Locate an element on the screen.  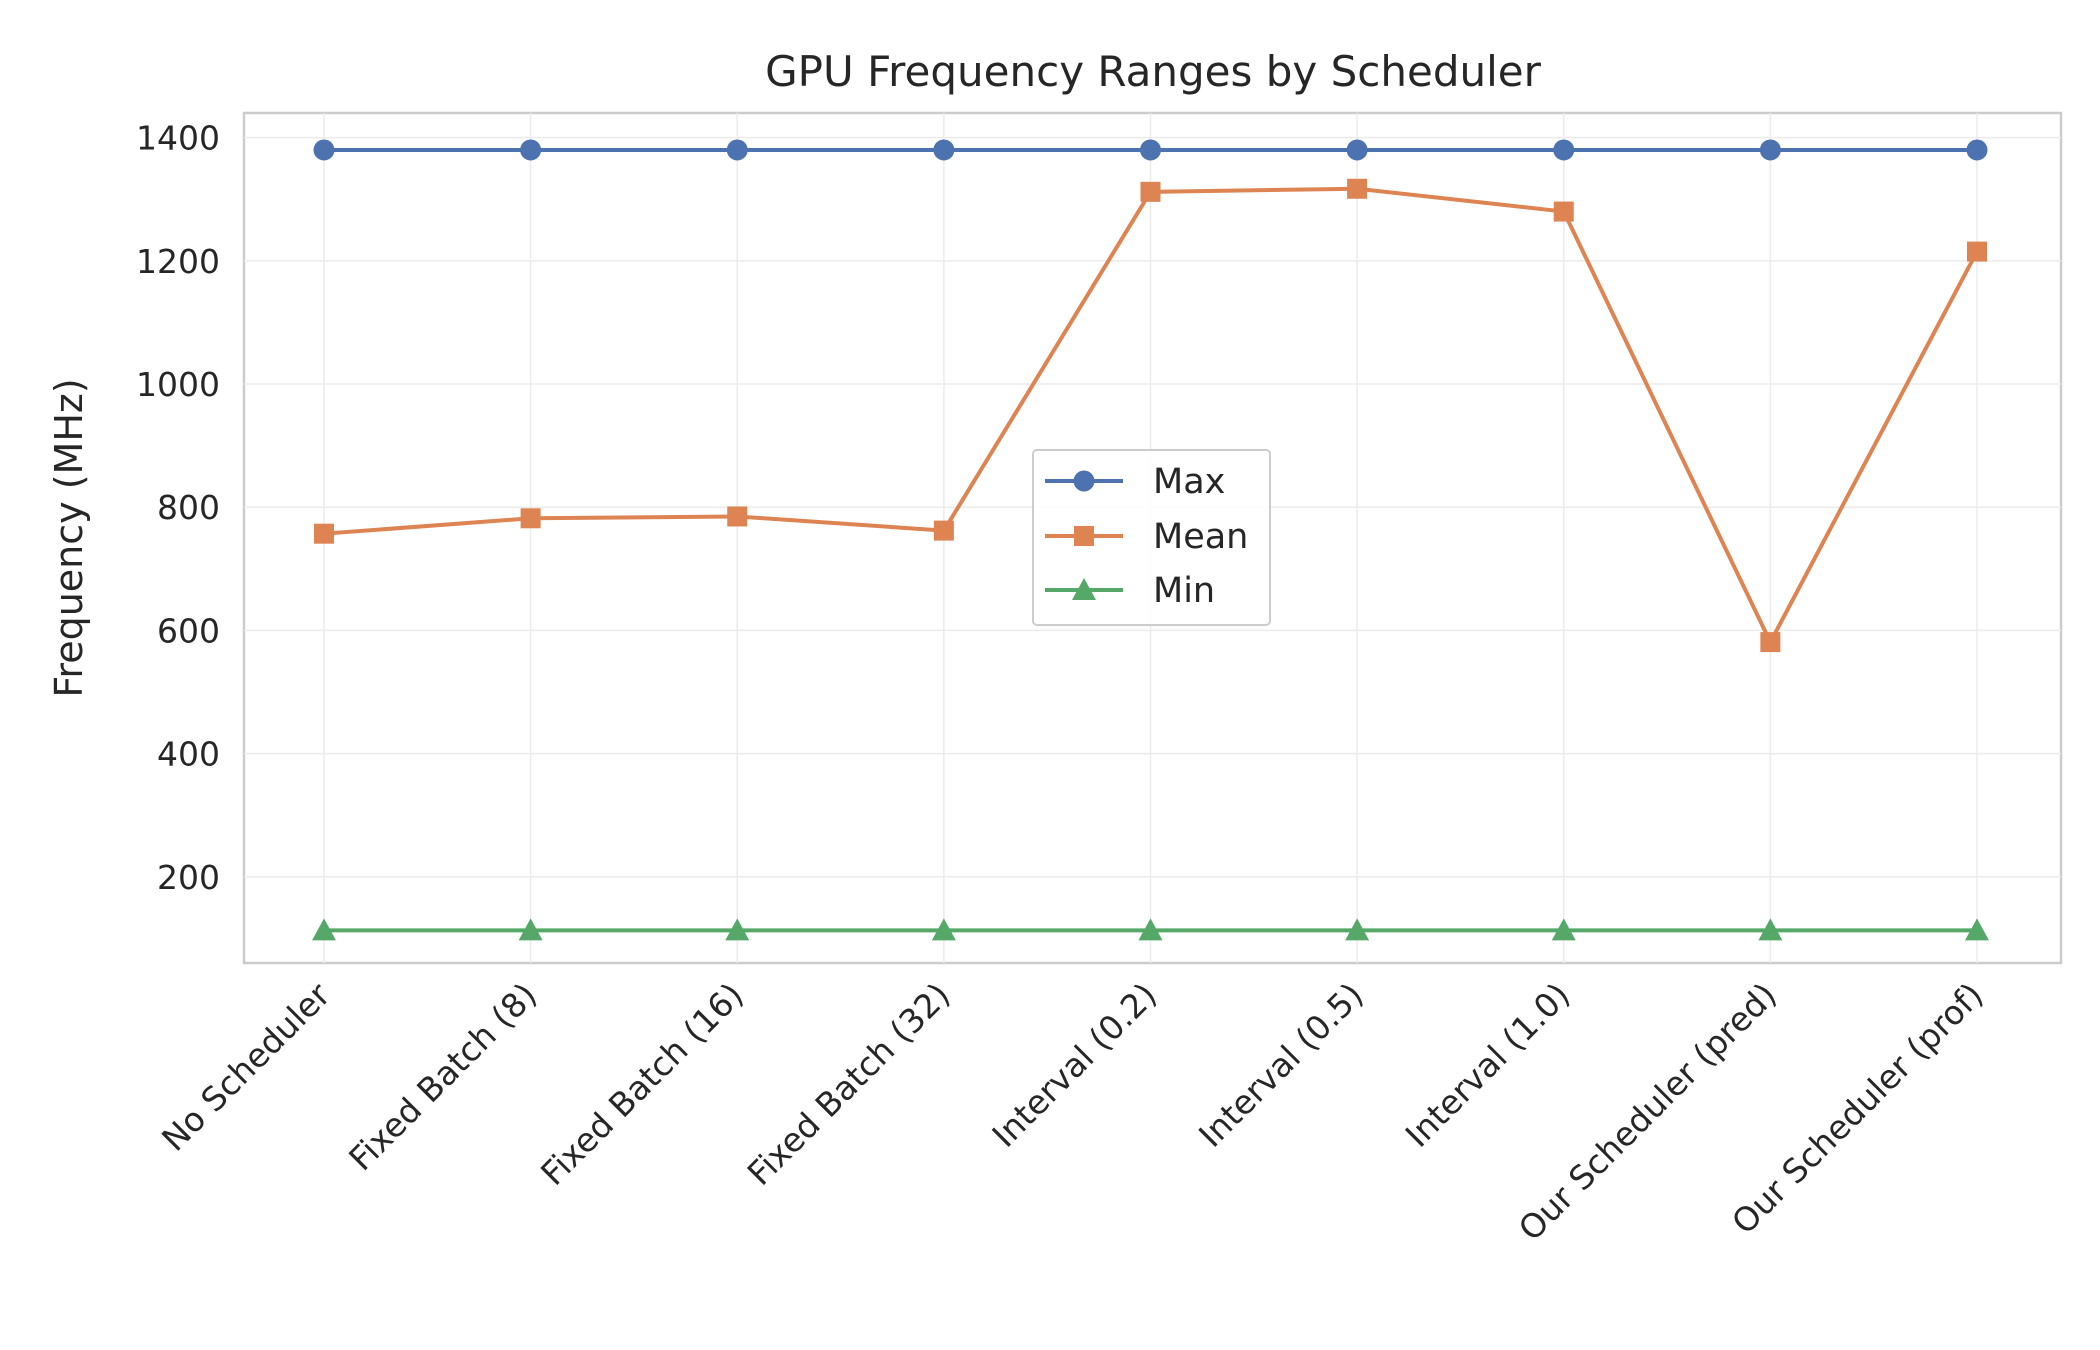
y-tick-label: 1200 is located at coordinates (178, 261).